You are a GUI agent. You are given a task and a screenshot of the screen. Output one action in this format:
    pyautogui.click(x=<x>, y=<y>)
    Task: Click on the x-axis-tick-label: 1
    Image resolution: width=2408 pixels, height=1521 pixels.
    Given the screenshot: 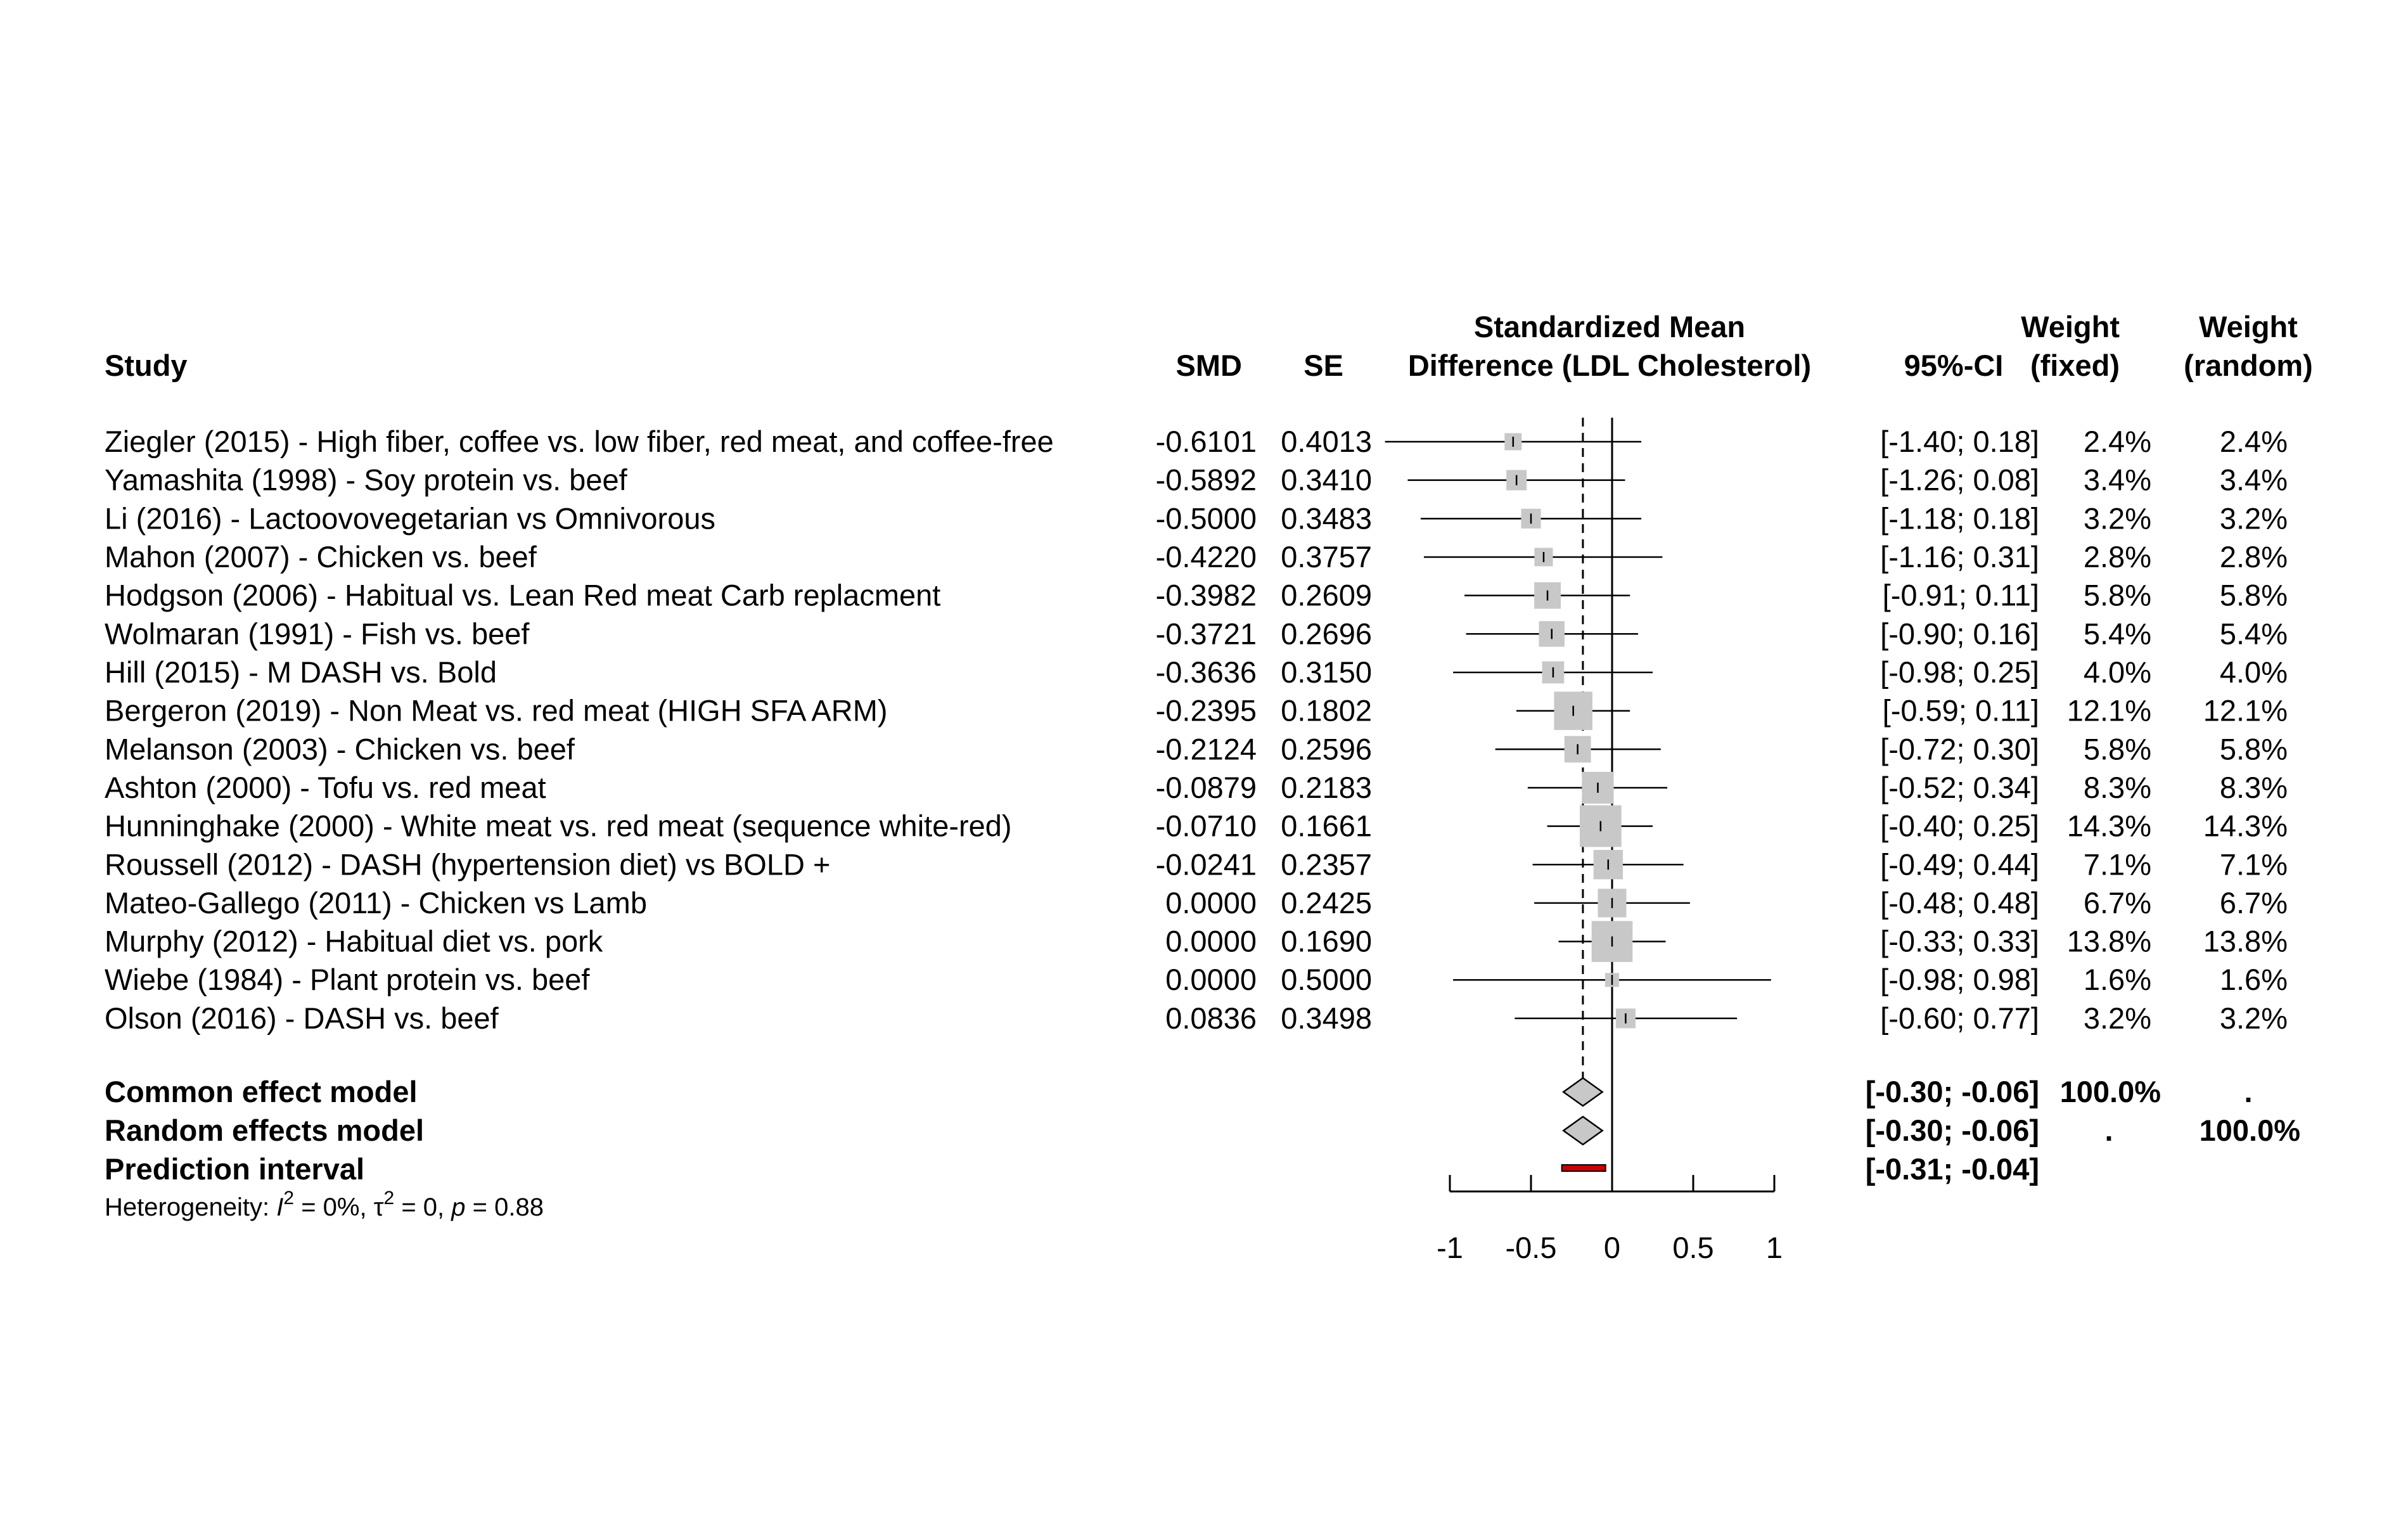 What is the action you would take?
    pyautogui.click(x=1774, y=1248)
    